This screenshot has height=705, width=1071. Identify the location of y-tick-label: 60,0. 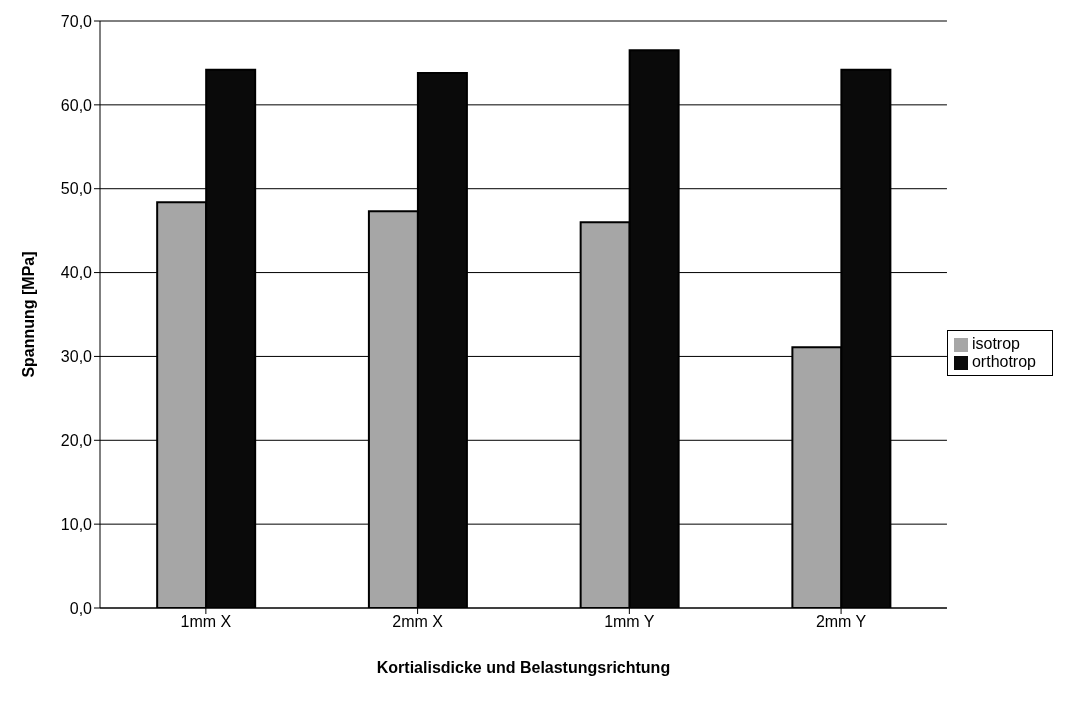
(76, 105).